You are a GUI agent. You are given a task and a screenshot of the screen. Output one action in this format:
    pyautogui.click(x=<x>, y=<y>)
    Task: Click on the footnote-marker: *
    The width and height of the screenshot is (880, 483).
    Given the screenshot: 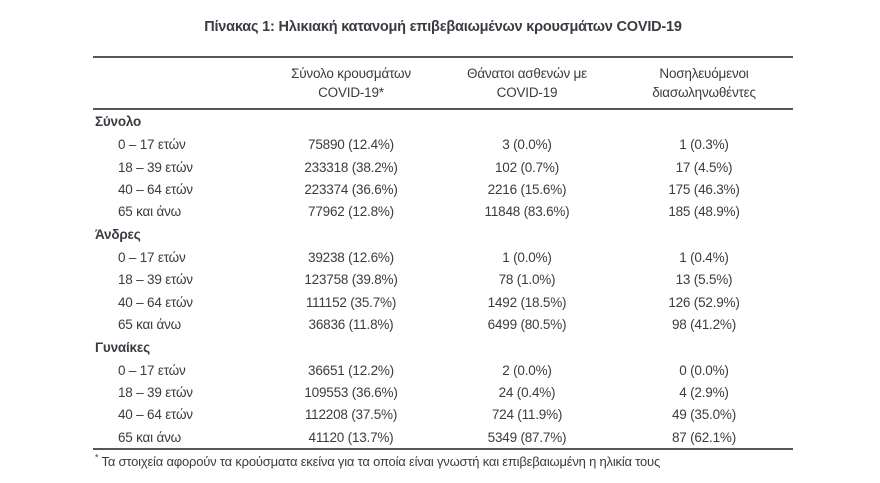 What is the action you would take?
    pyautogui.click(x=97, y=458)
    